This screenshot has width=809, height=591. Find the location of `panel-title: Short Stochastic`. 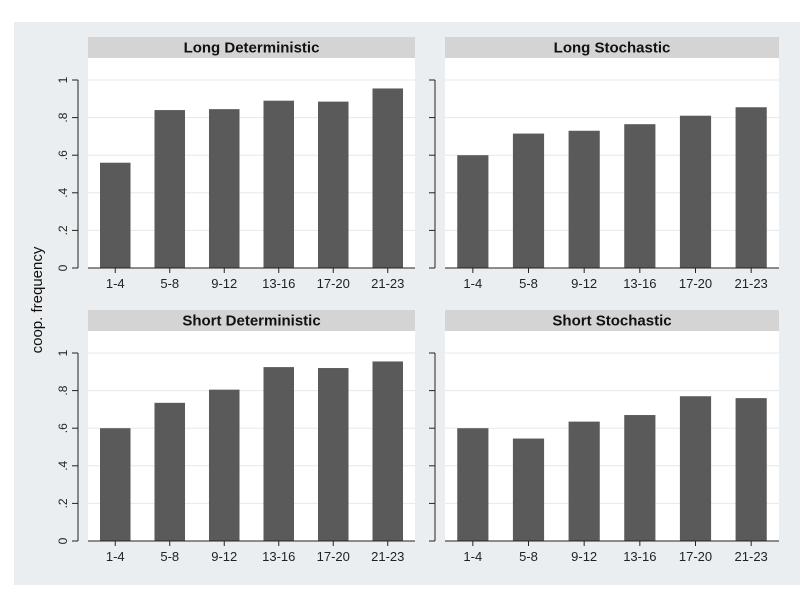

panel-title: Short Stochastic is located at coordinates (611, 321).